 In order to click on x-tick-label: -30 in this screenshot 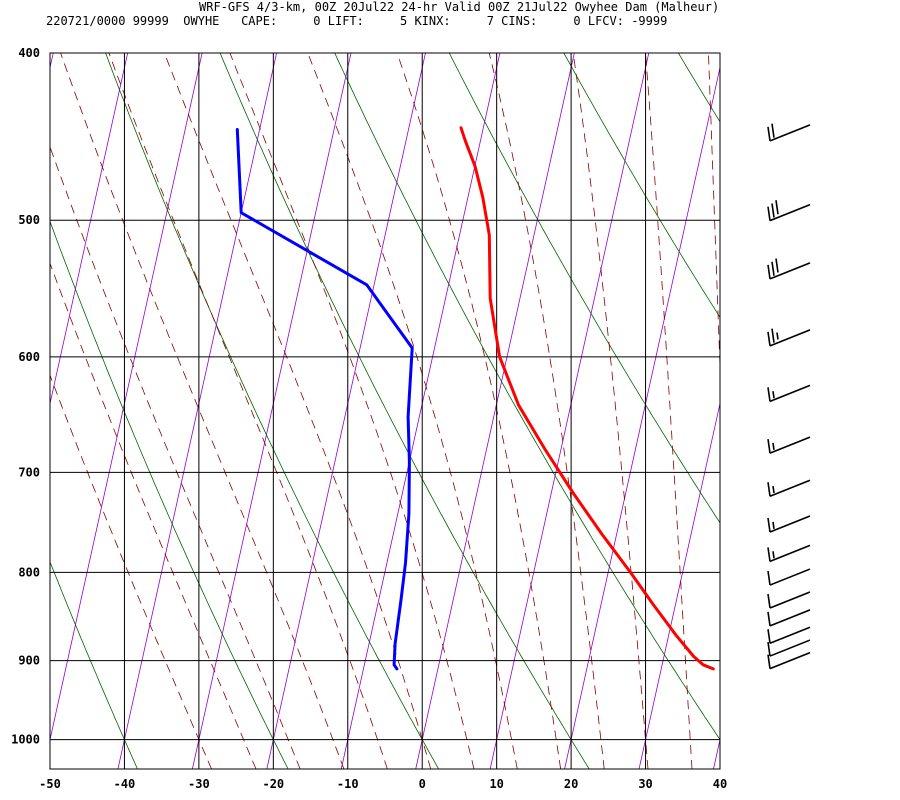, I will do `click(199, 784)`.